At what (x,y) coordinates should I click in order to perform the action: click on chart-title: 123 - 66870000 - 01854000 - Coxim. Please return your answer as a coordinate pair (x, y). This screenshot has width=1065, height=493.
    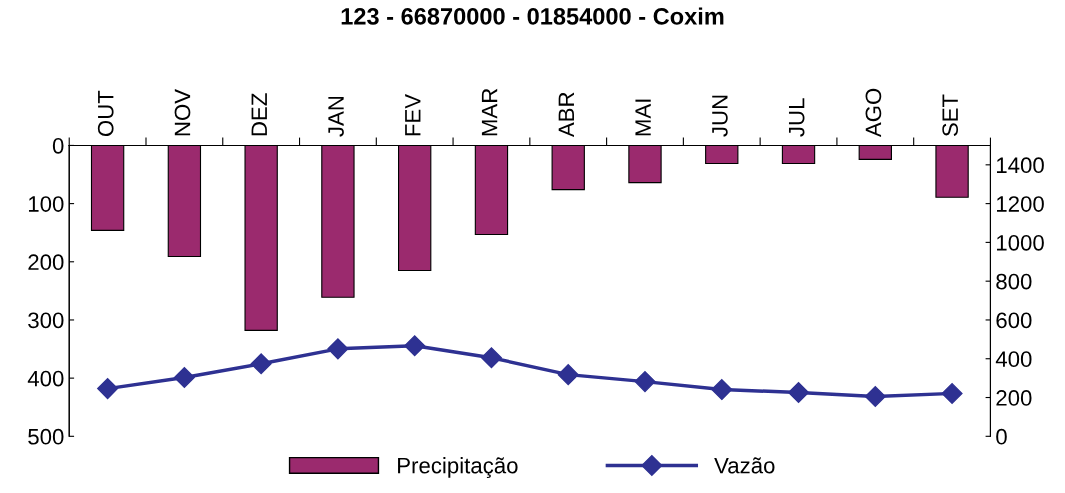
    Looking at the image, I should click on (532, 16).